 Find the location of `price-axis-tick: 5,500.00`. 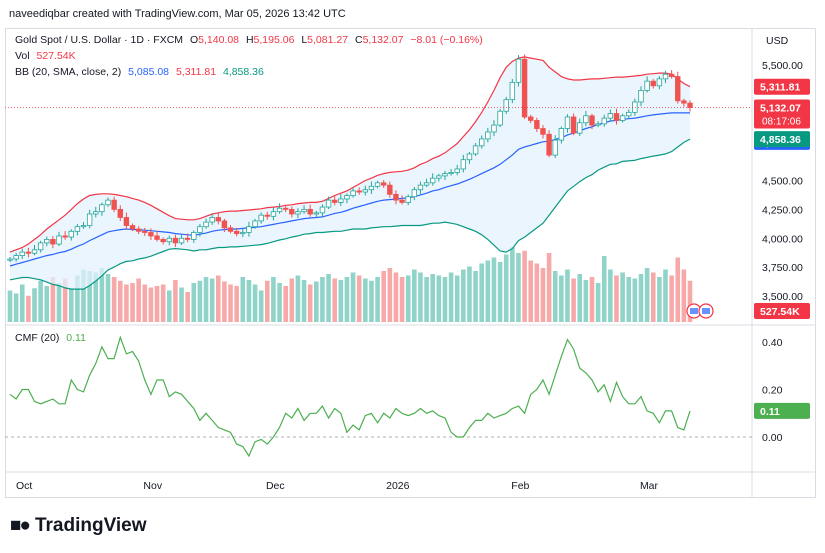

price-axis-tick: 5,500.00 is located at coordinates (782, 66).